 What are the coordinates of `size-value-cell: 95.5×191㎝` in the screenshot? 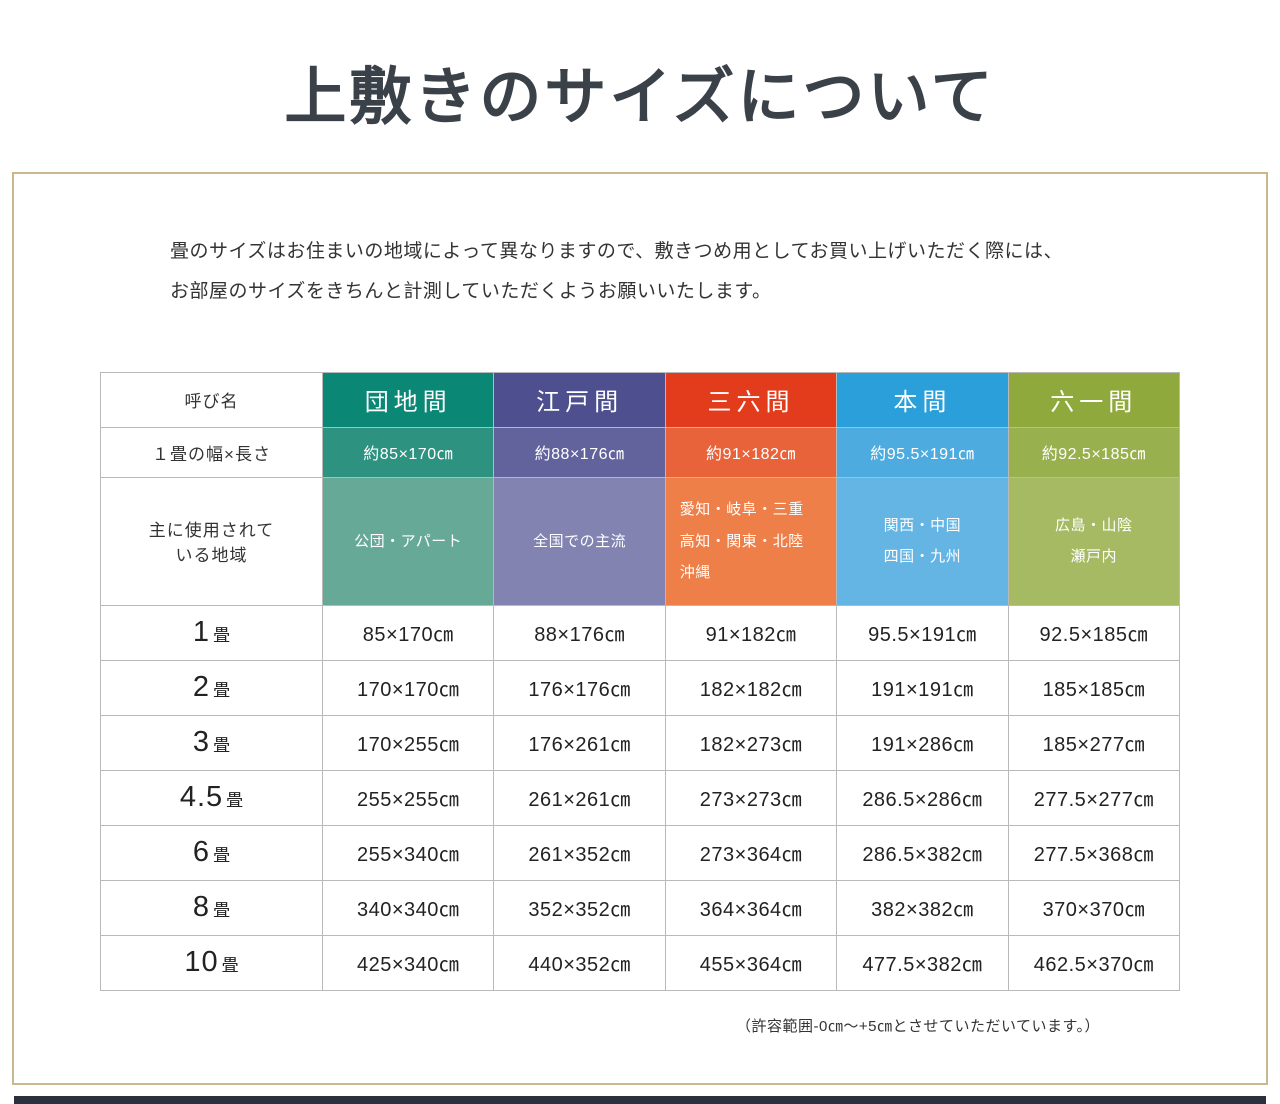 It's located at (923, 633).